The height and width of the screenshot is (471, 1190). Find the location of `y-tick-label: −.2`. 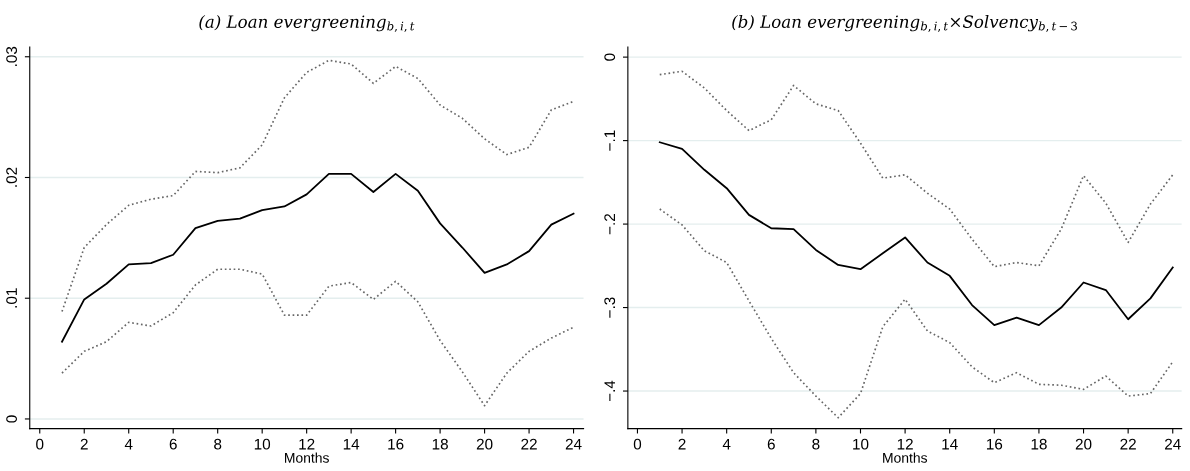

y-tick-label: −.2 is located at coordinates (609, 224).